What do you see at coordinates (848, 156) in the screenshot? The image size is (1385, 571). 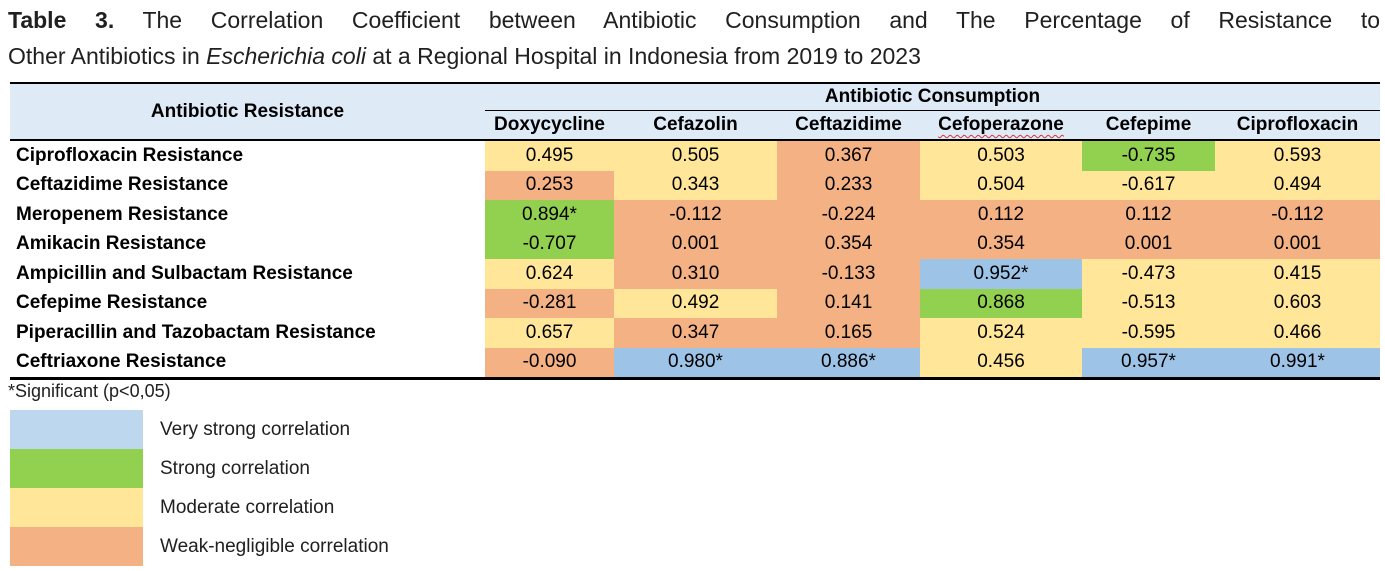 I see `cell-ciprofloxacin-resistance-ceftazidime: 0.367` at bounding box center [848, 156].